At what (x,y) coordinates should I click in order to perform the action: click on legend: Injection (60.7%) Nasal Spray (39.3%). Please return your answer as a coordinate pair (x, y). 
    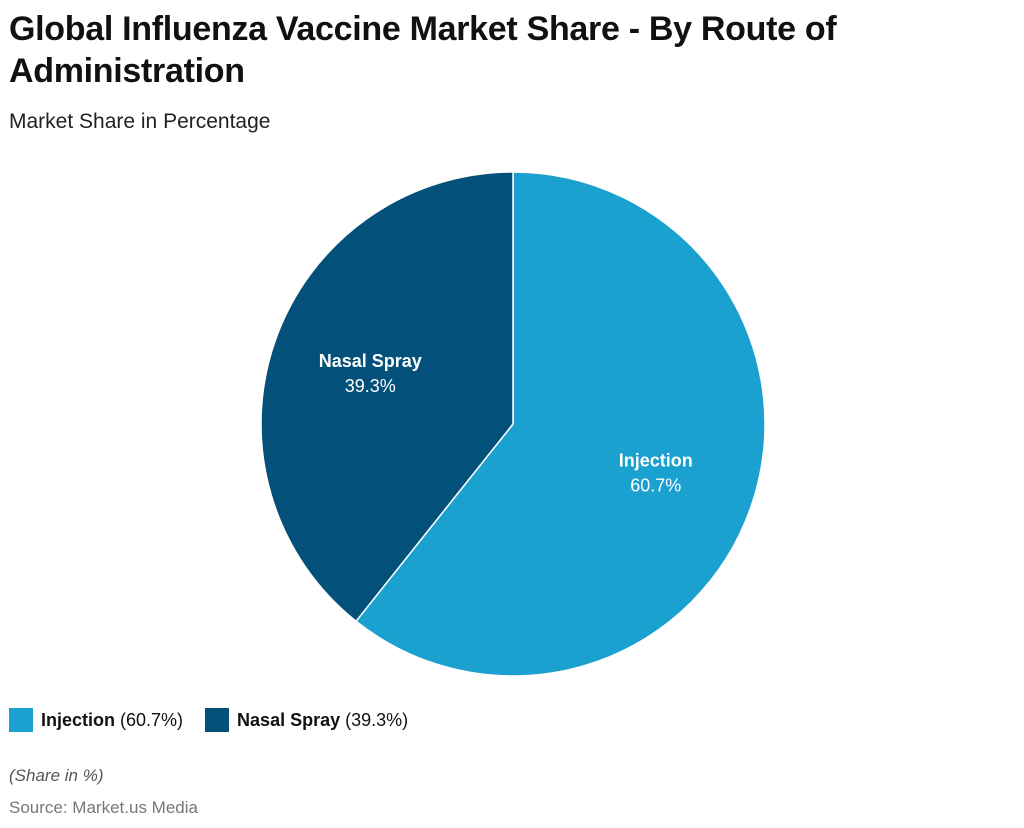
    Looking at the image, I should click on (208, 720).